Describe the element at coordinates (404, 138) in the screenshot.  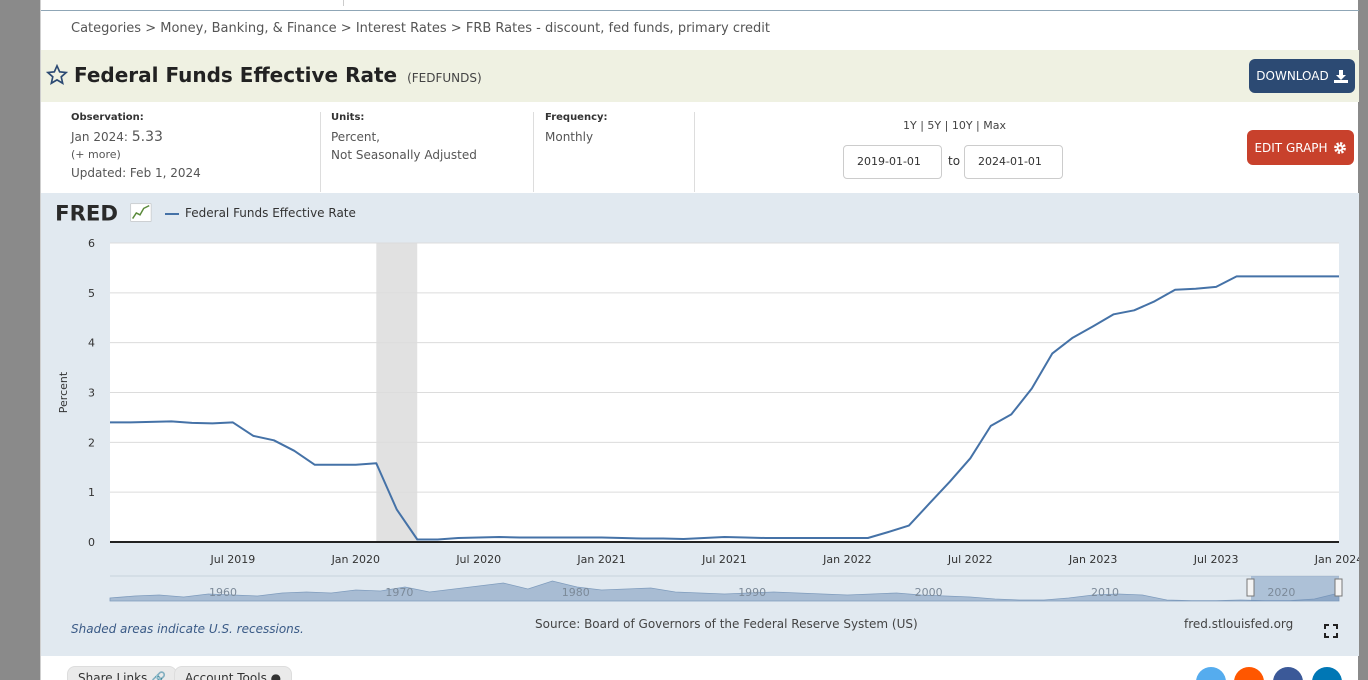
I see `units-block: Units: Percent, Not Seasonally Adjusted` at that location.